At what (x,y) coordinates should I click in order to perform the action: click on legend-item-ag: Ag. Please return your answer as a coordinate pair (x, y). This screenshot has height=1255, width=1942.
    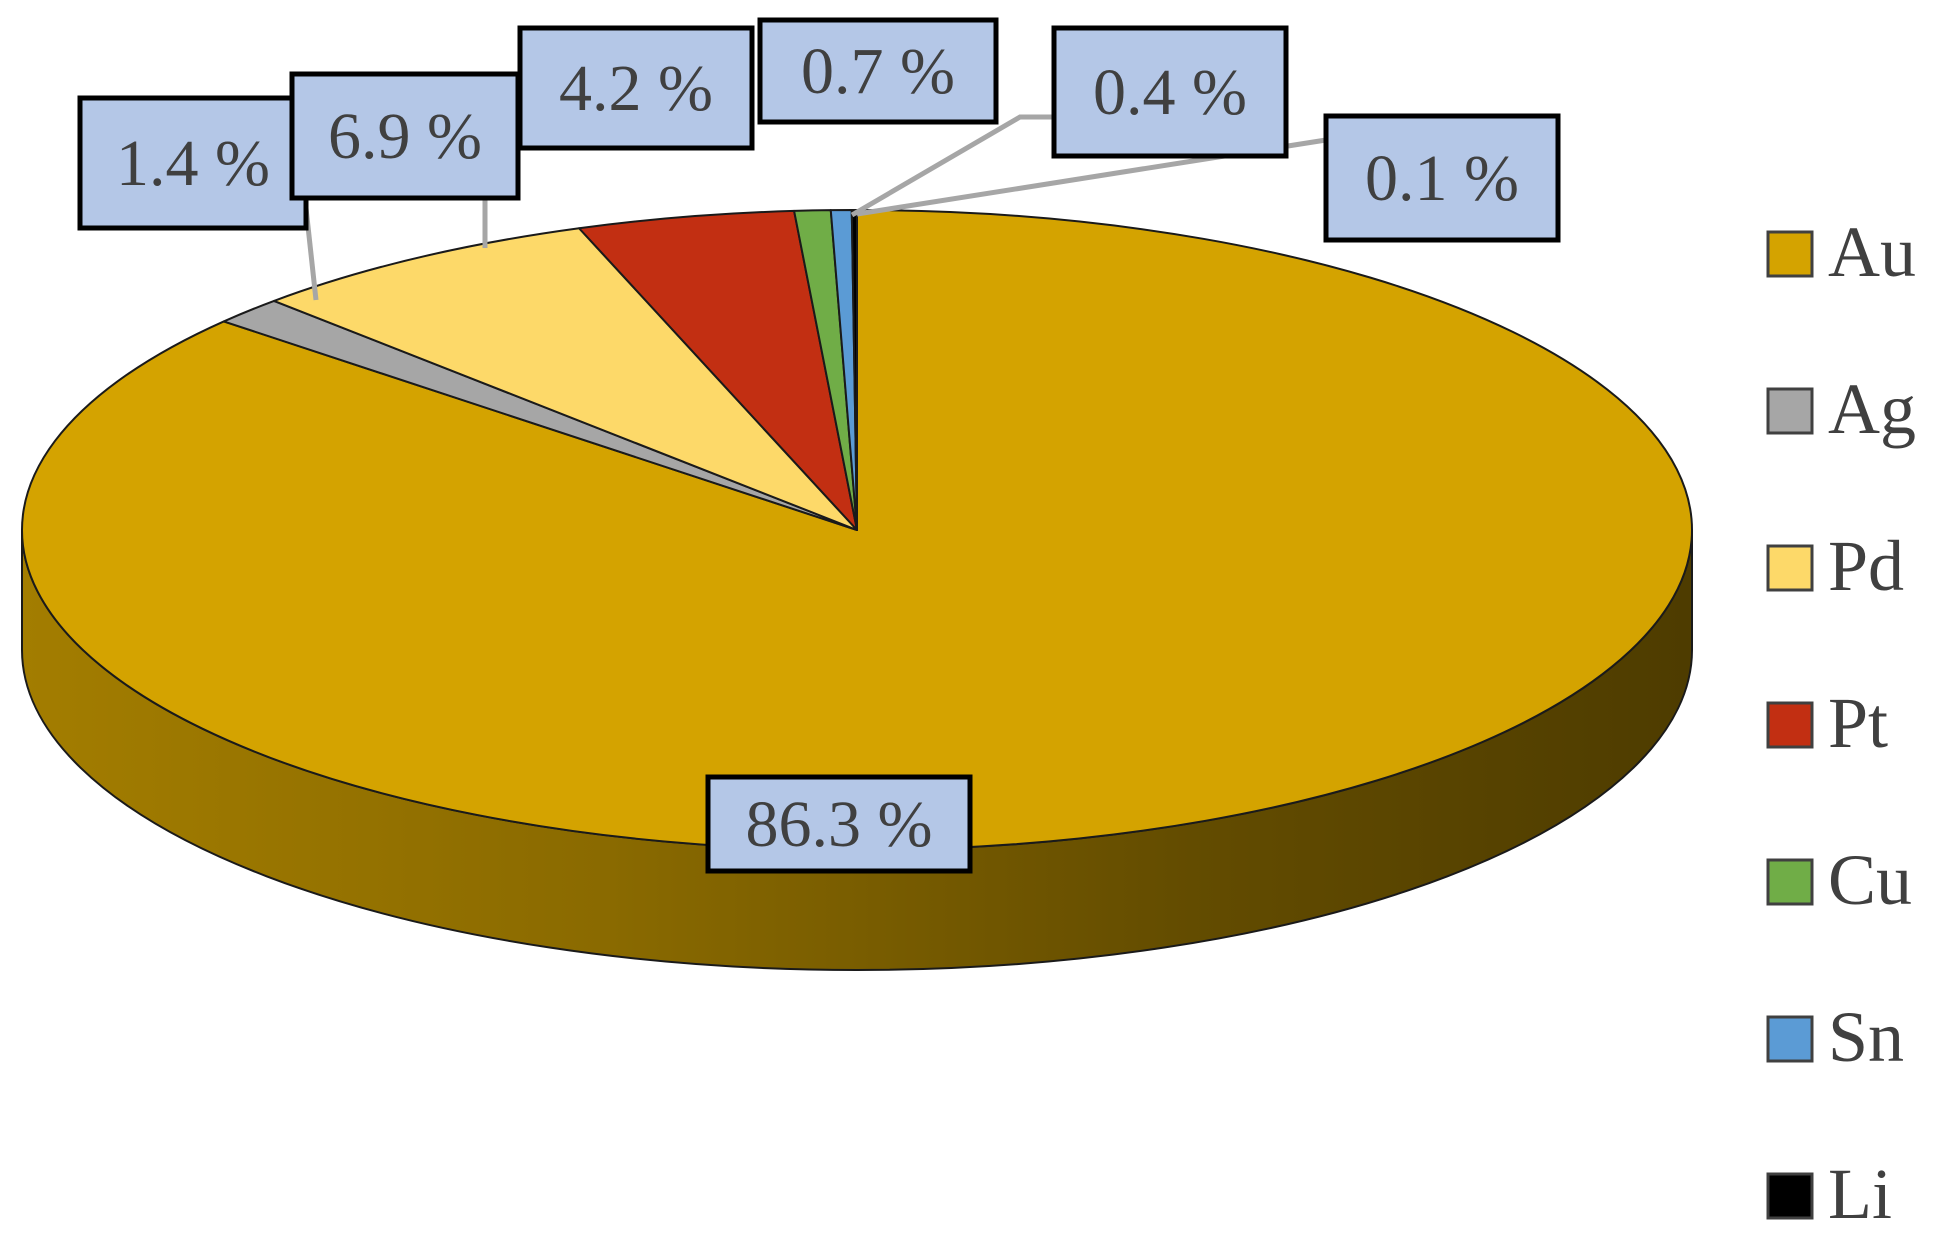
    Looking at the image, I should click on (1841, 409).